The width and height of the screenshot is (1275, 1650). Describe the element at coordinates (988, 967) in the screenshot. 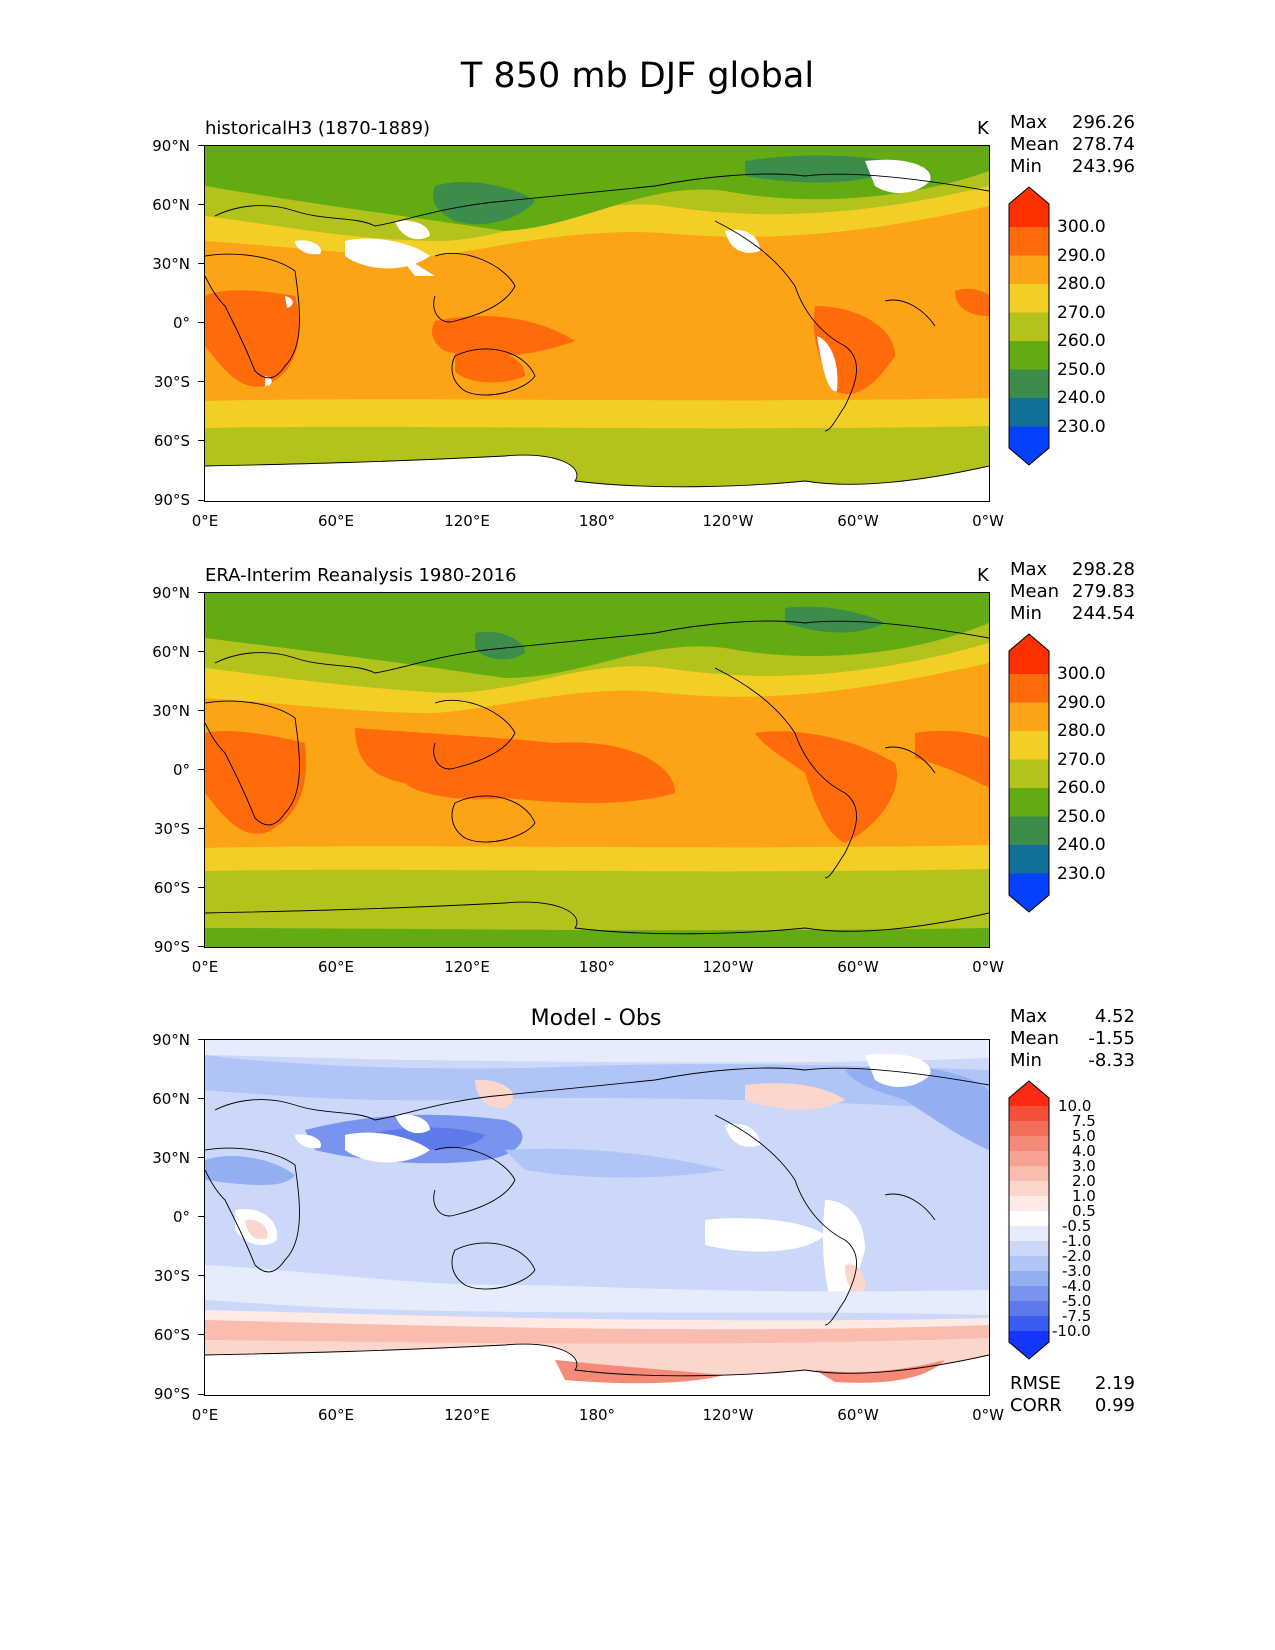

I see `panel-2-lon-0w: 0°W` at that location.